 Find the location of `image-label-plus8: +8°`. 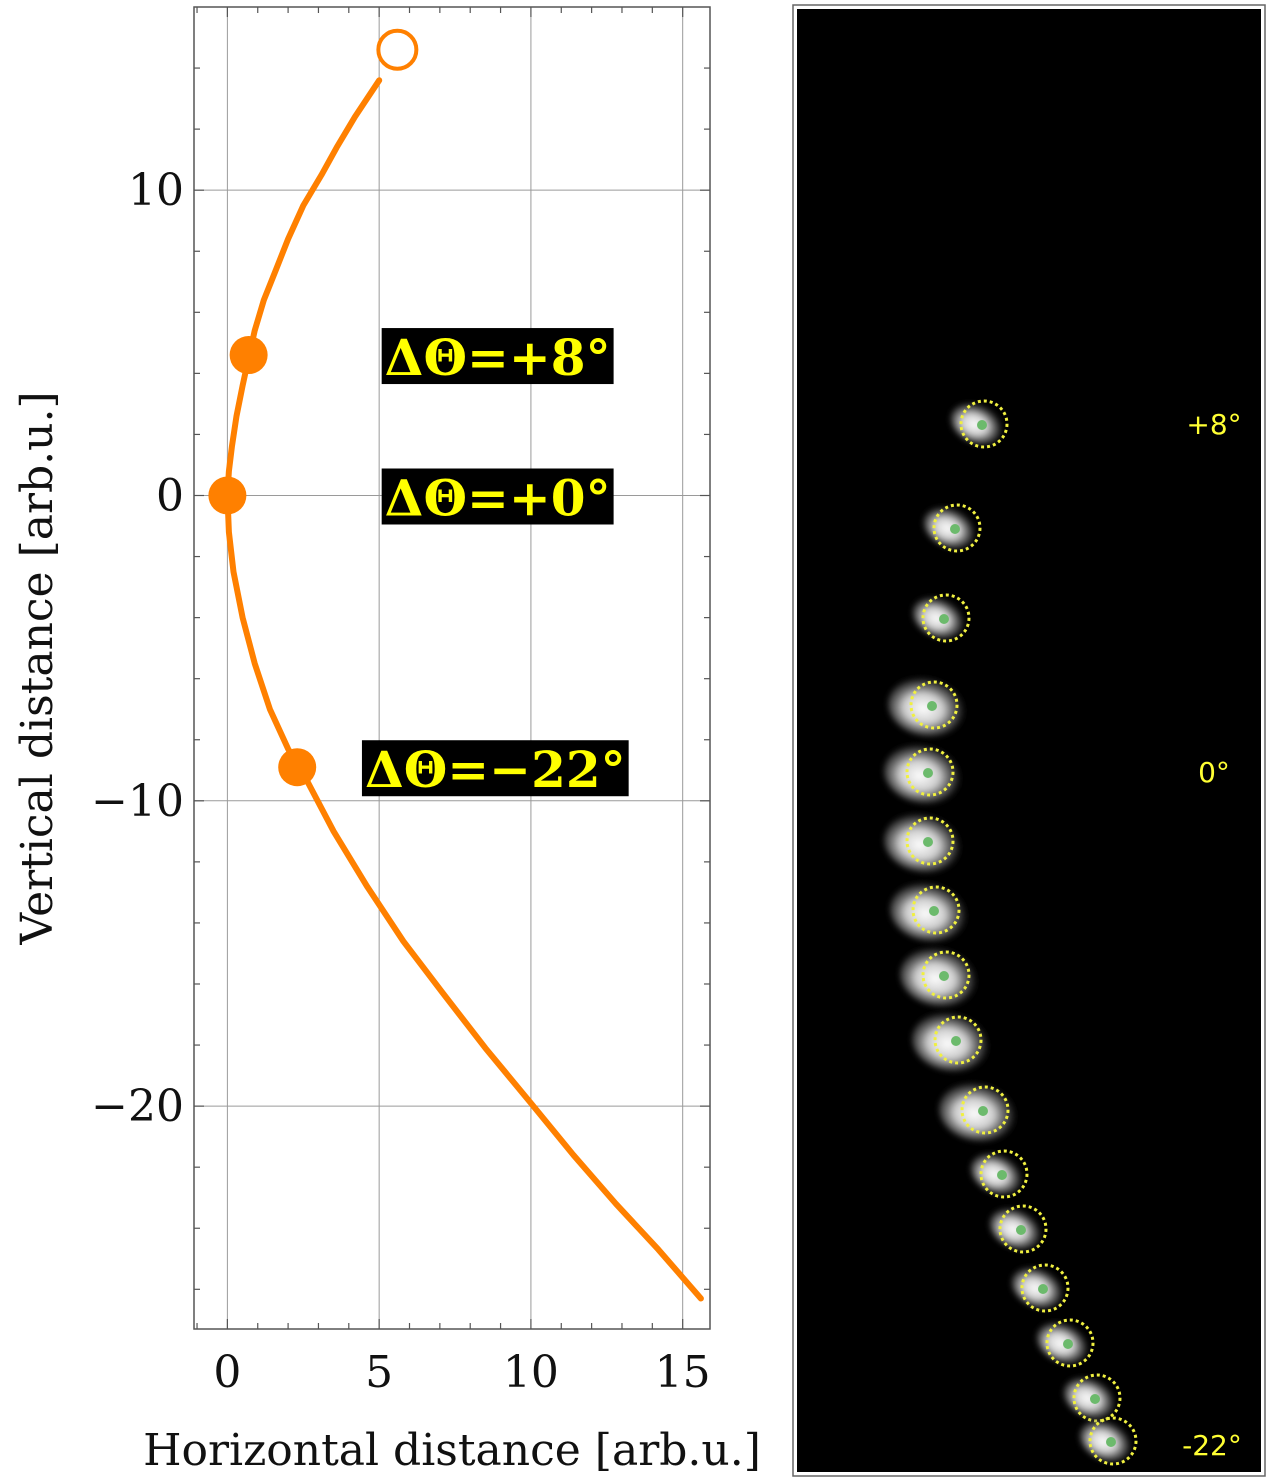

image-label-plus8: +8° is located at coordinates (1213, 424).